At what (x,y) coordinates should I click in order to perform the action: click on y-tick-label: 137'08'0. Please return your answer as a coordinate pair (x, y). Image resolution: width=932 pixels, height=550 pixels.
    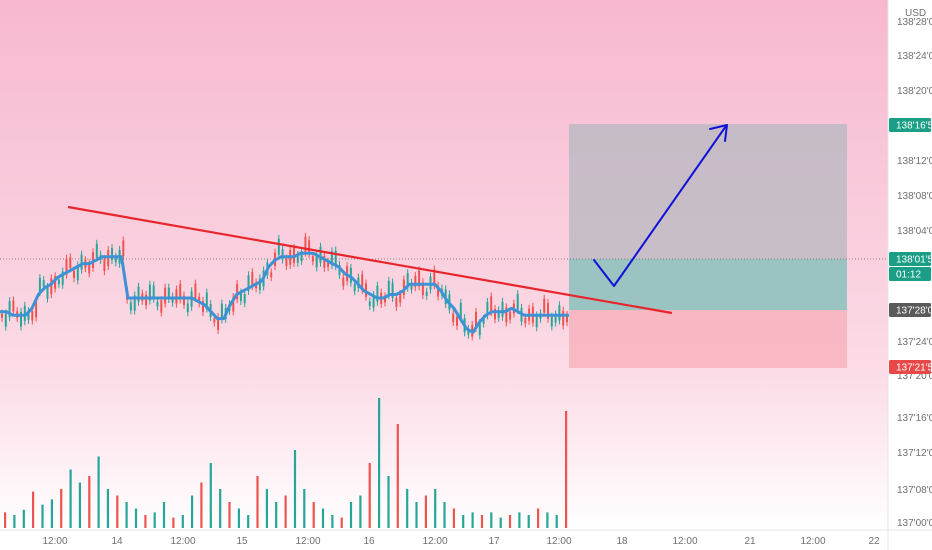
    Looking at the image, I should click on (914, 490).